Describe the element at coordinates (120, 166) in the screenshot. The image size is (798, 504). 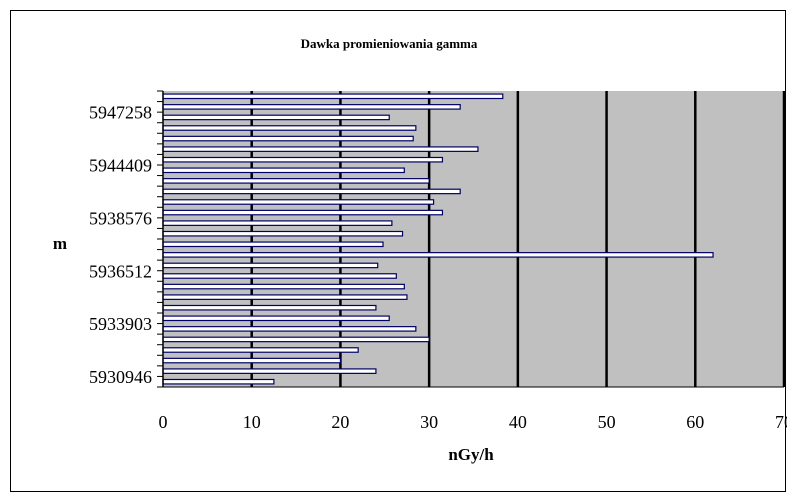
I see `y-tick-label: 5944409` at that location.